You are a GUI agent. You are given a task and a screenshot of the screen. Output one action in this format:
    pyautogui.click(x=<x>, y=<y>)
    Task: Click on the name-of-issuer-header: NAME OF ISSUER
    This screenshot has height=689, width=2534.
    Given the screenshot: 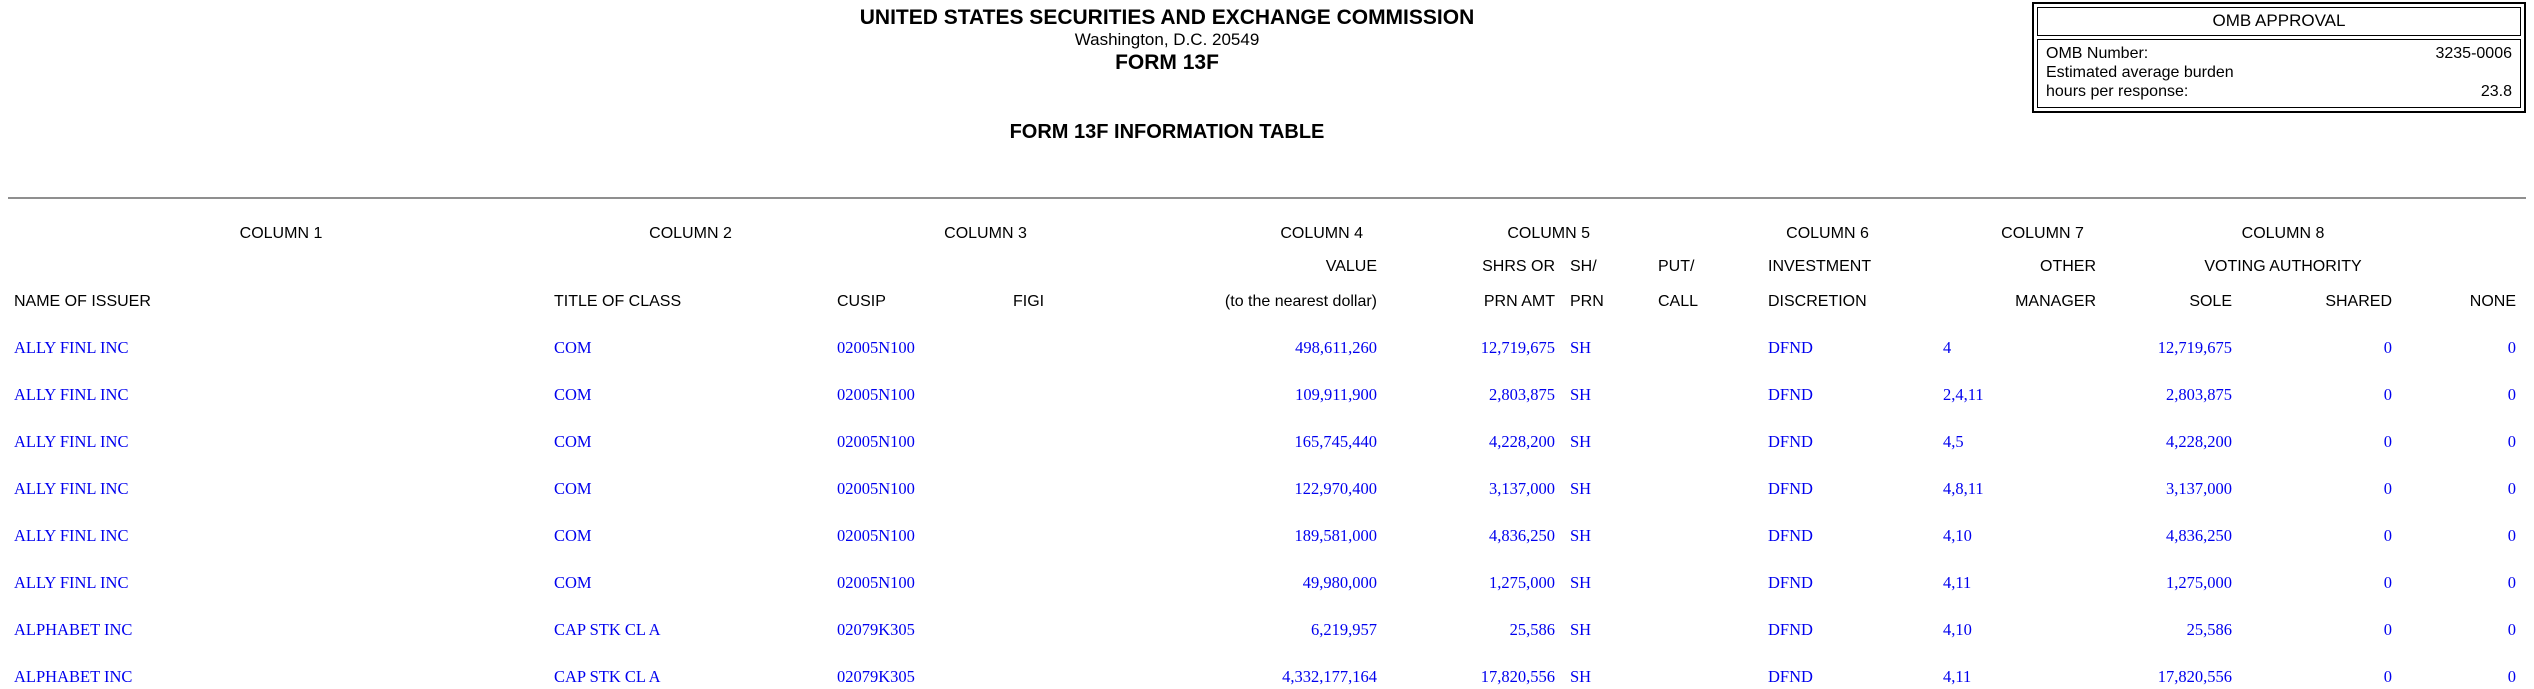 What is the action you would take?
    pyautogui.click(x=82, y=301)
    